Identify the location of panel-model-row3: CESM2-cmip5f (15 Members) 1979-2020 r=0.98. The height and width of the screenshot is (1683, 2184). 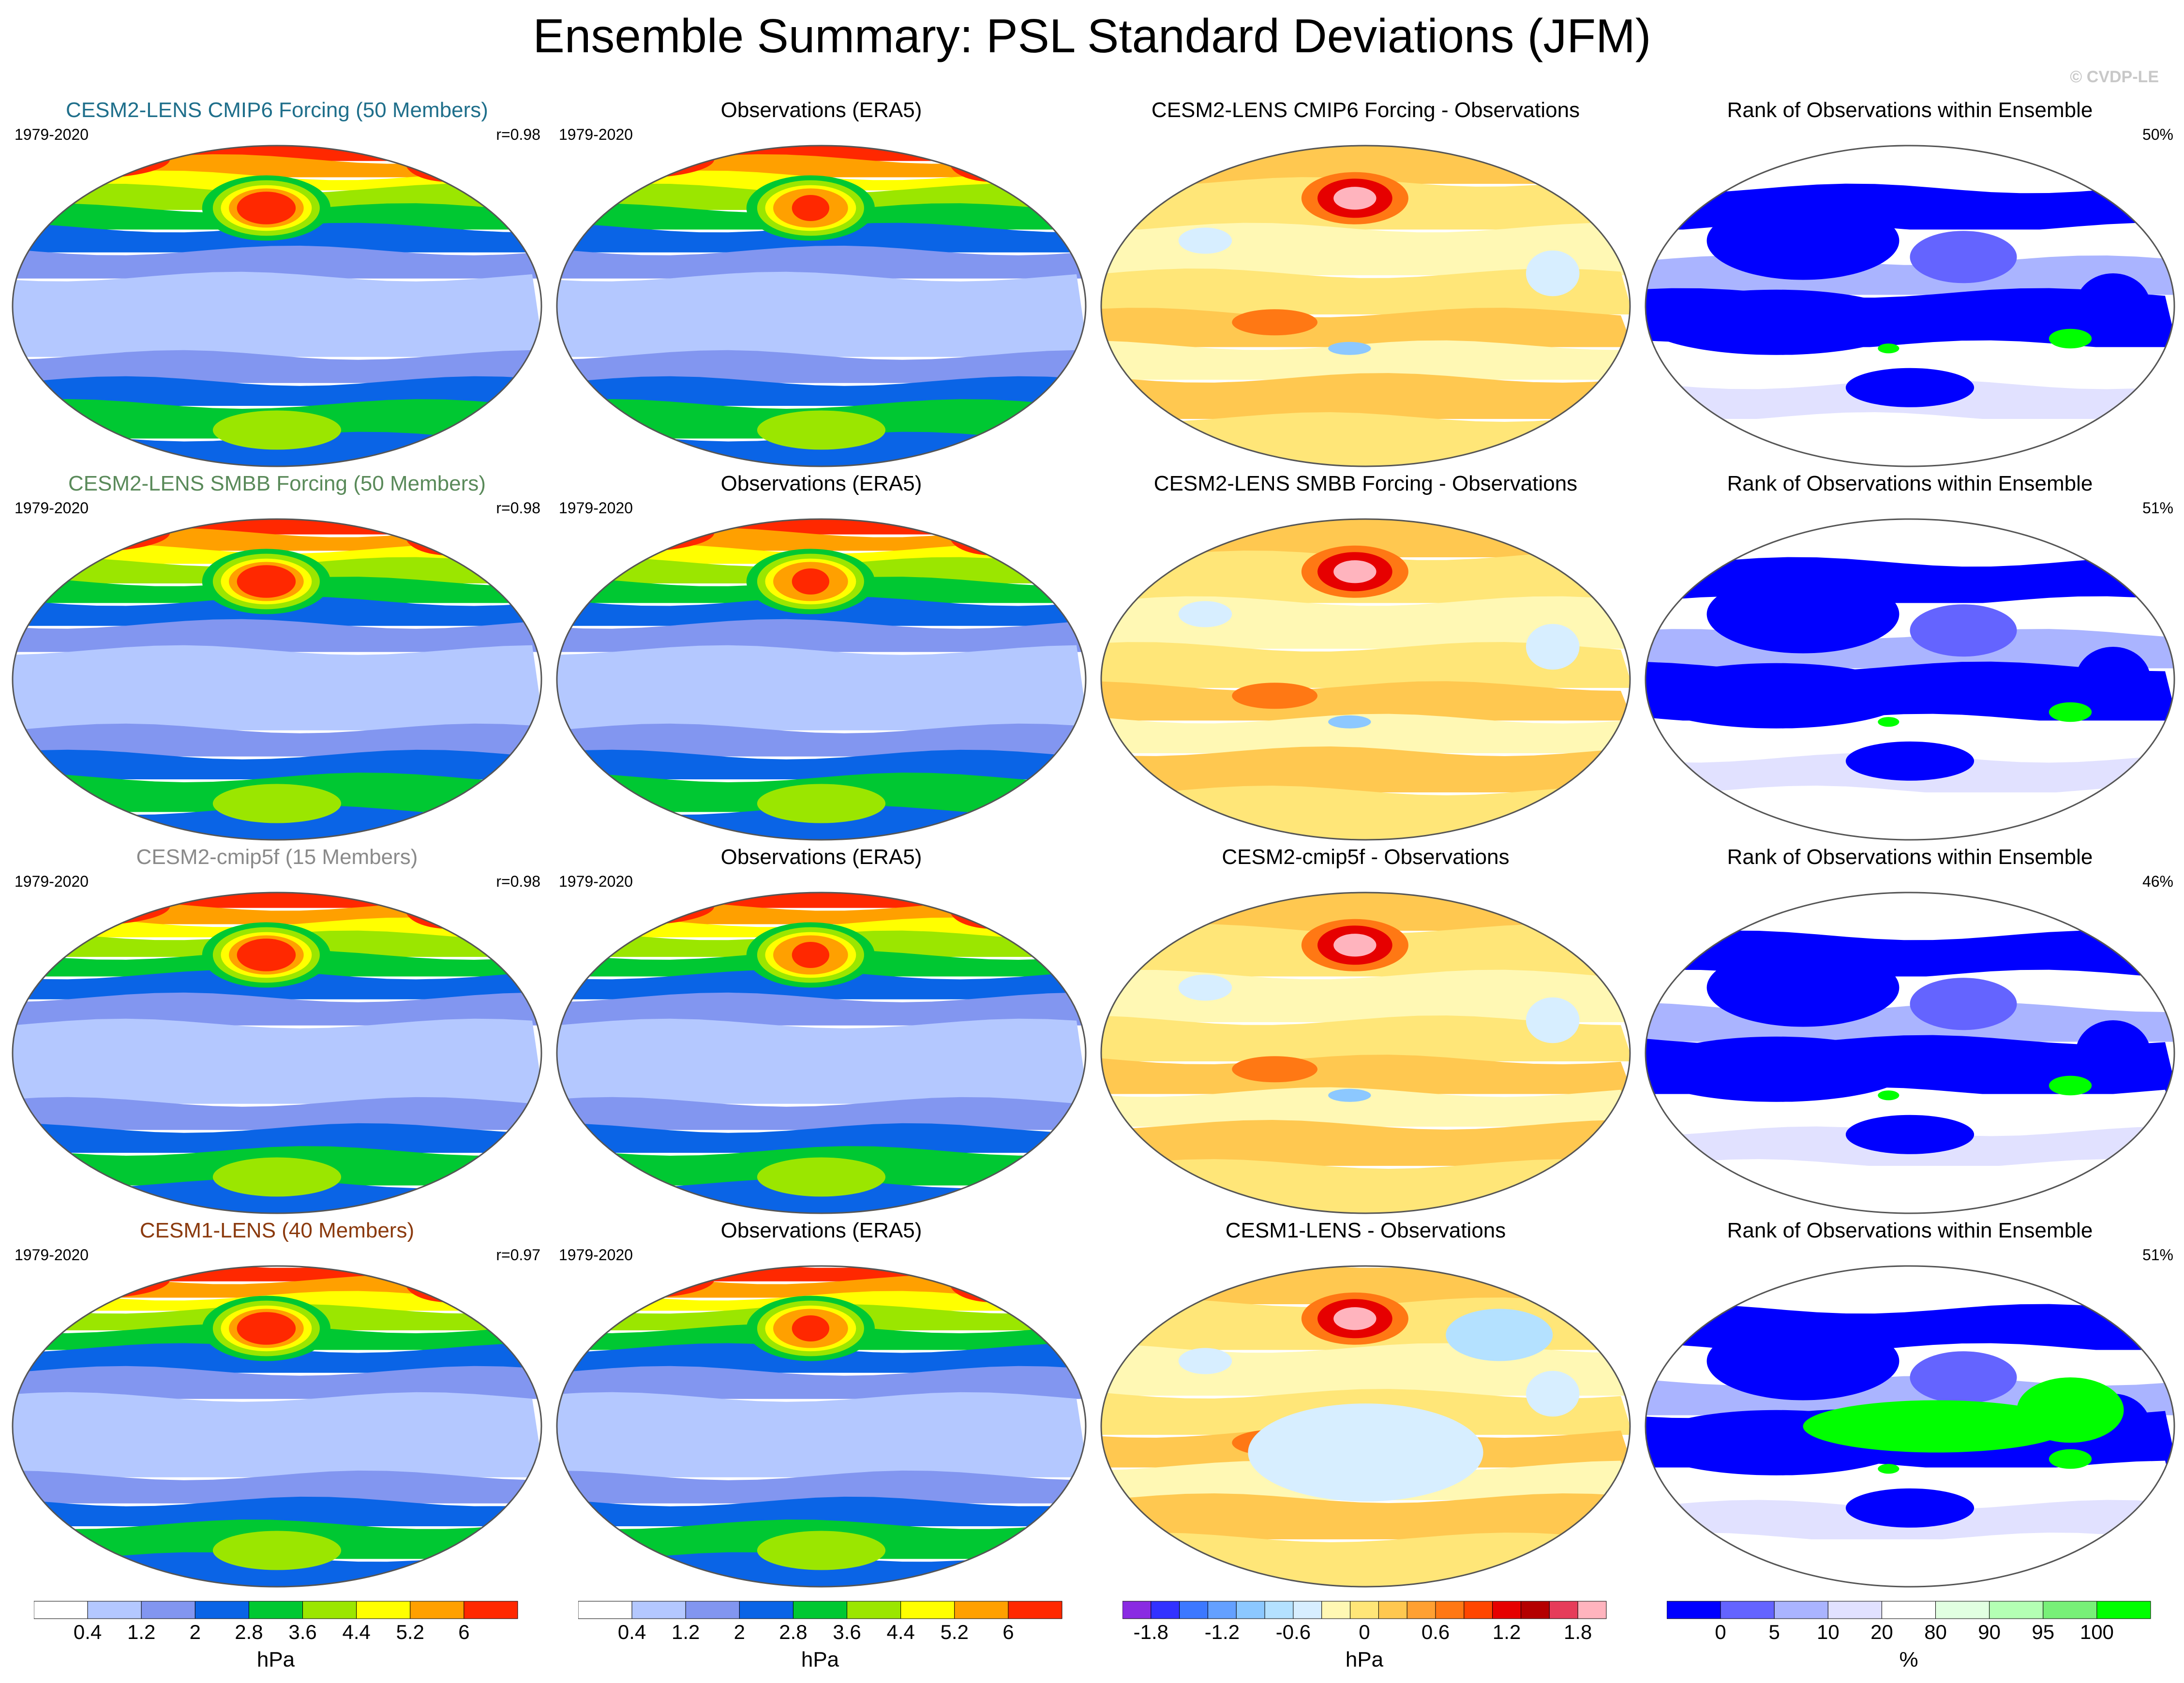
(277, 1030).